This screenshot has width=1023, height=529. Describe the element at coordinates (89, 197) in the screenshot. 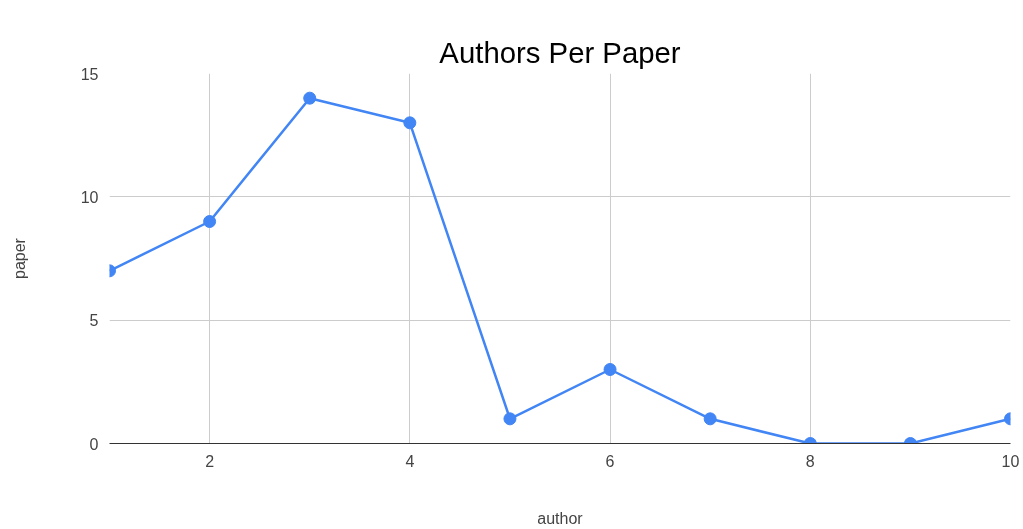

I see `y-tick-label: 10` at that location.